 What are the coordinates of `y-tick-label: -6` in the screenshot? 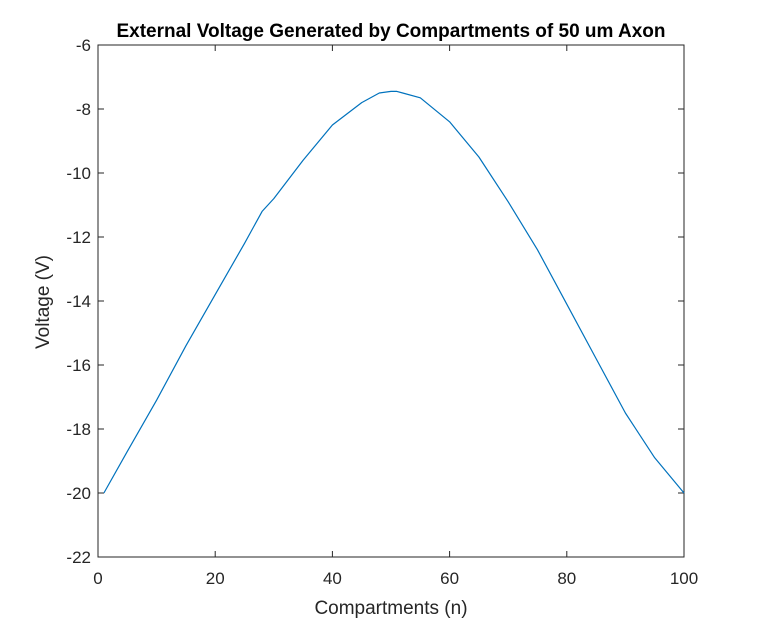 It's located at (83, 45).